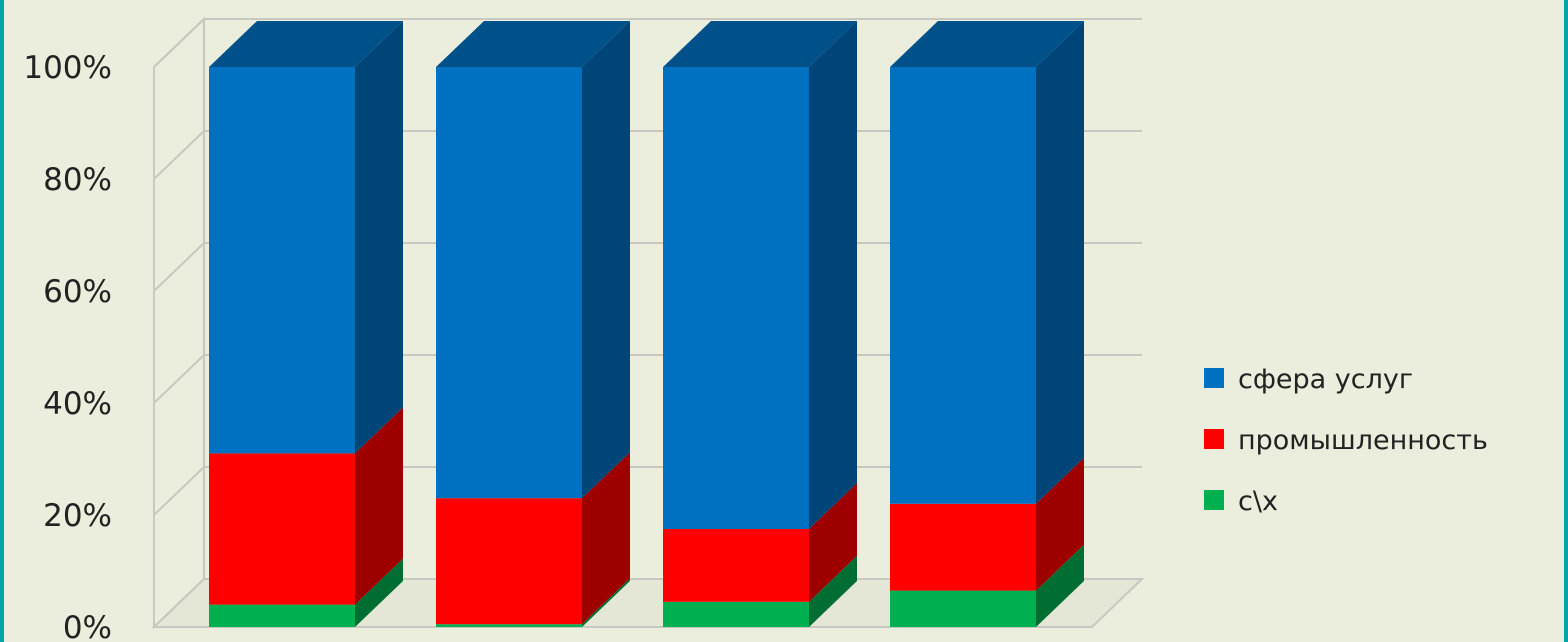 The width and height of the screenshot is (1568, 642). I want to click on legend: сфера услуг промышленность с\х, so click(1346, 440).